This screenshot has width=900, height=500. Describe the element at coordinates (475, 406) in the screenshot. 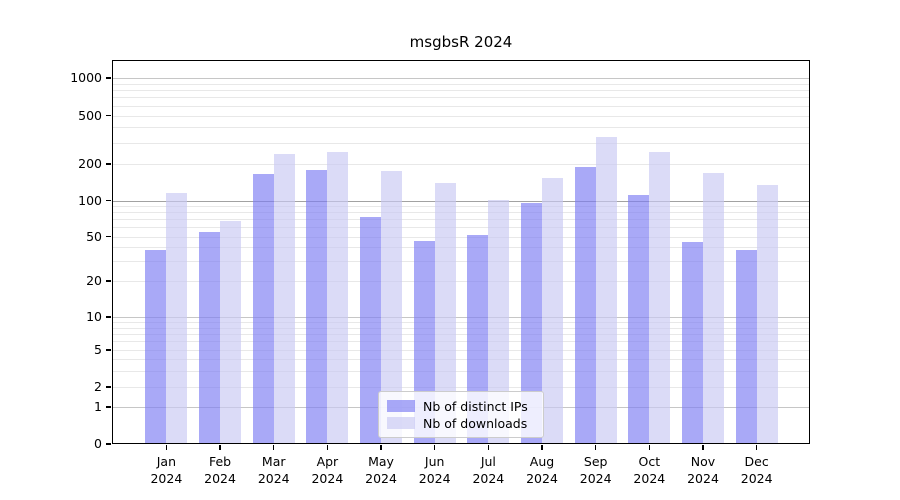

I see `legend-label-distinct-ips: Nb of distinct IPs` at that location.